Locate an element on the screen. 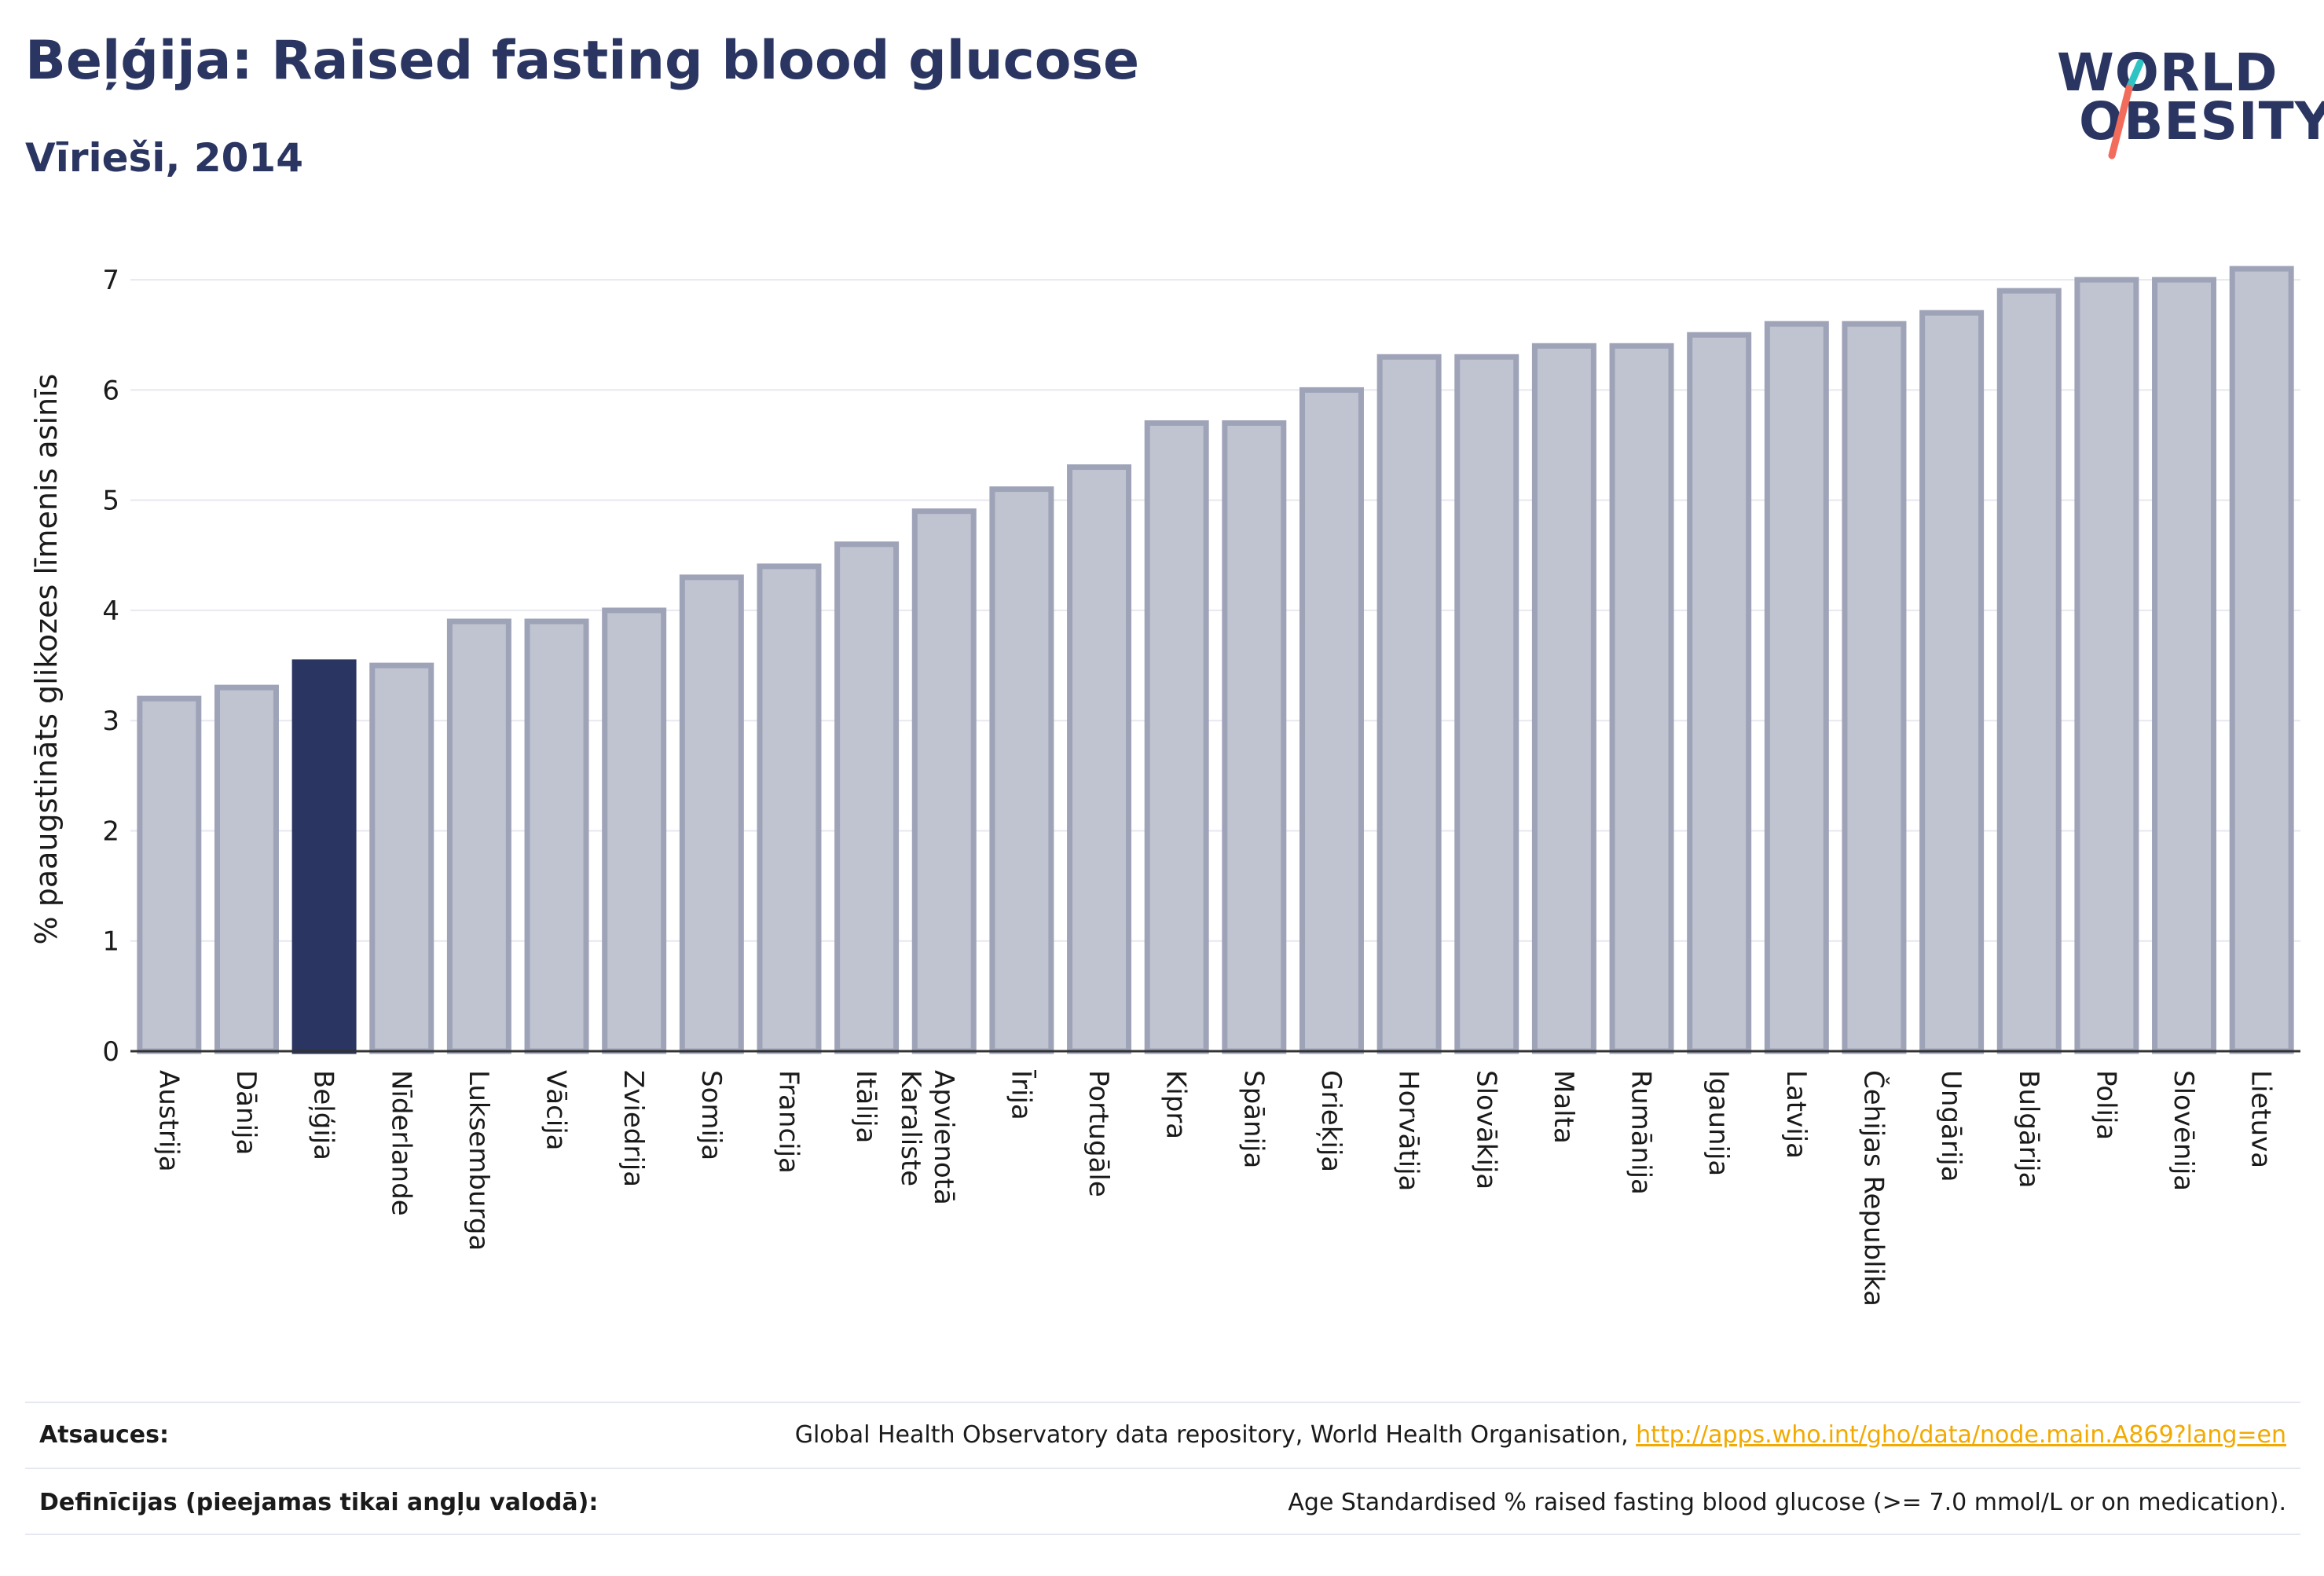 The height and width of the screenshot is (1576, 2324). x-tick-label: Slovākija is located at coordinates (1485, 1129).